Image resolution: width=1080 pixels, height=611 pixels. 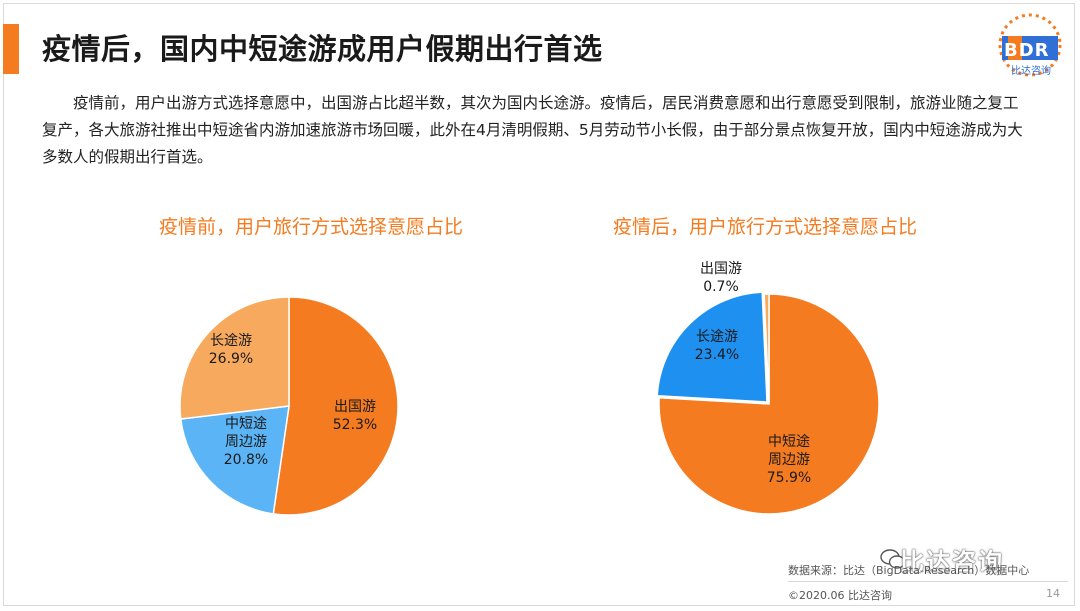 I want to click on pie-0-label-1: 中短途周边游 20.8%, so click(x=246, y=441).